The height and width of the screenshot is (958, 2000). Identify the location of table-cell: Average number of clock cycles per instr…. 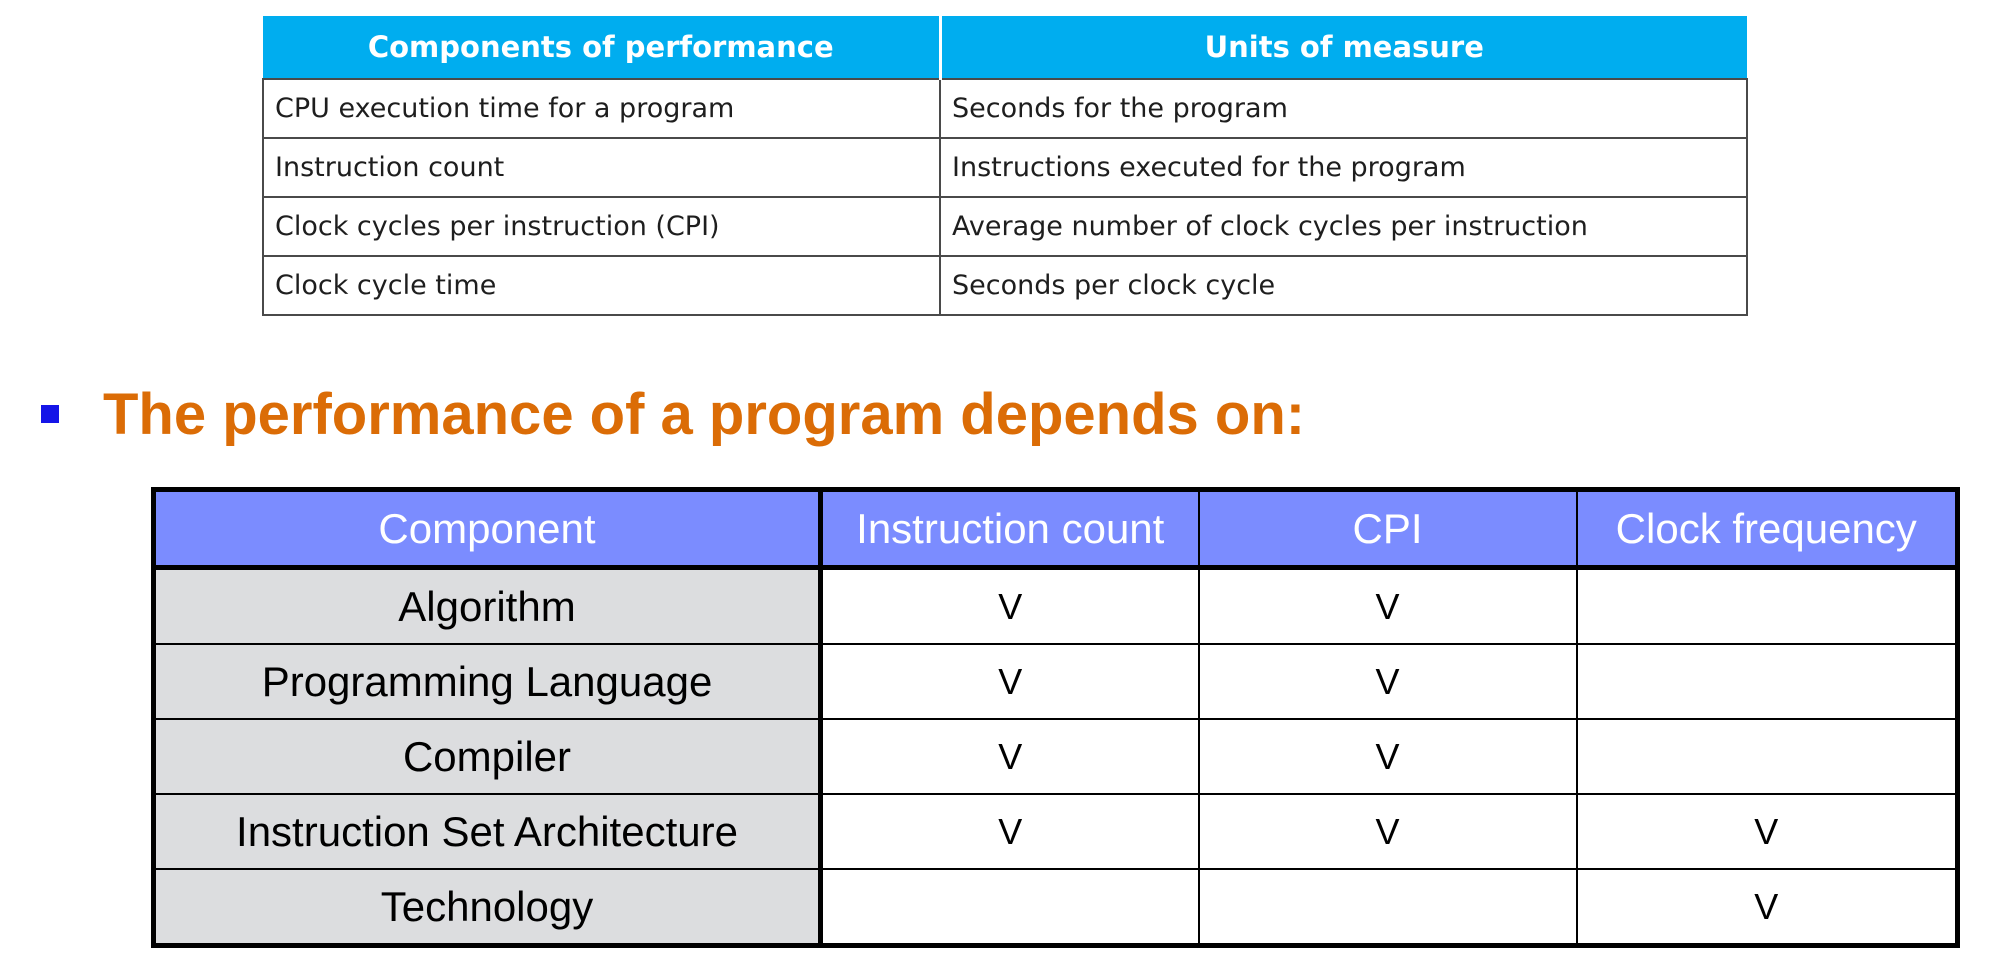
(1343, 226).